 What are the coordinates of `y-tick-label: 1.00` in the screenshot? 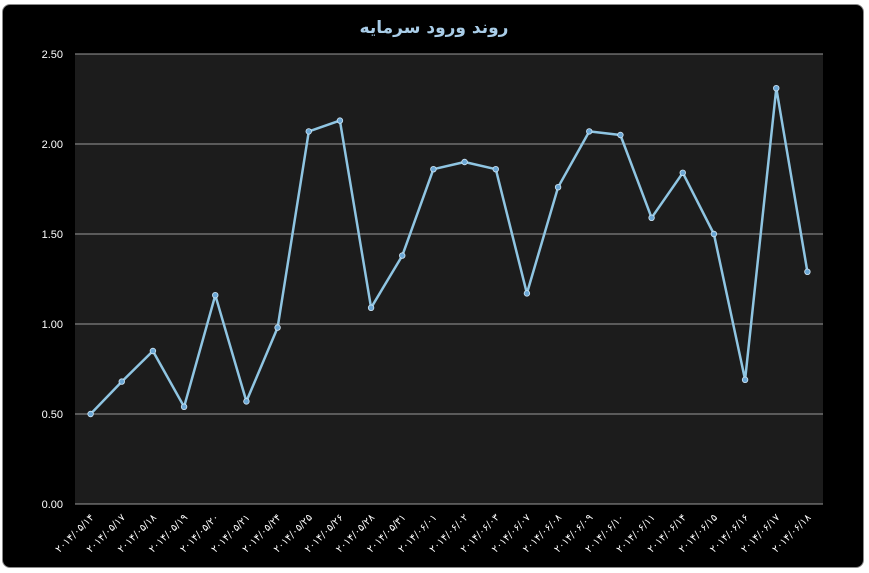 It's located at (52, 325).